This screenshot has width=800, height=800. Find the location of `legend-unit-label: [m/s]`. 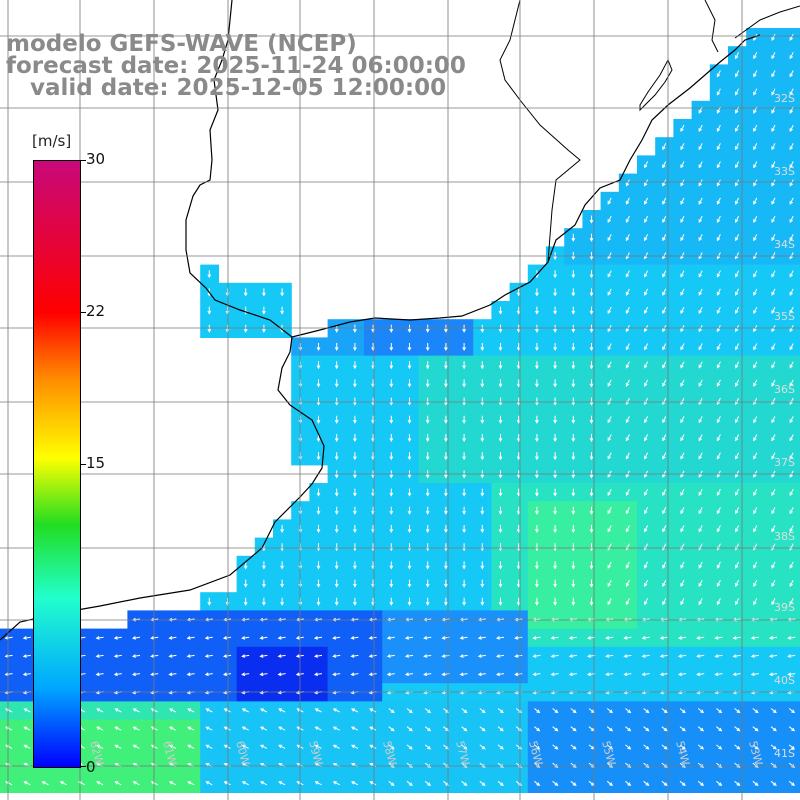

legend-unit-label: [m/s] is located at coordinates (52, 141).